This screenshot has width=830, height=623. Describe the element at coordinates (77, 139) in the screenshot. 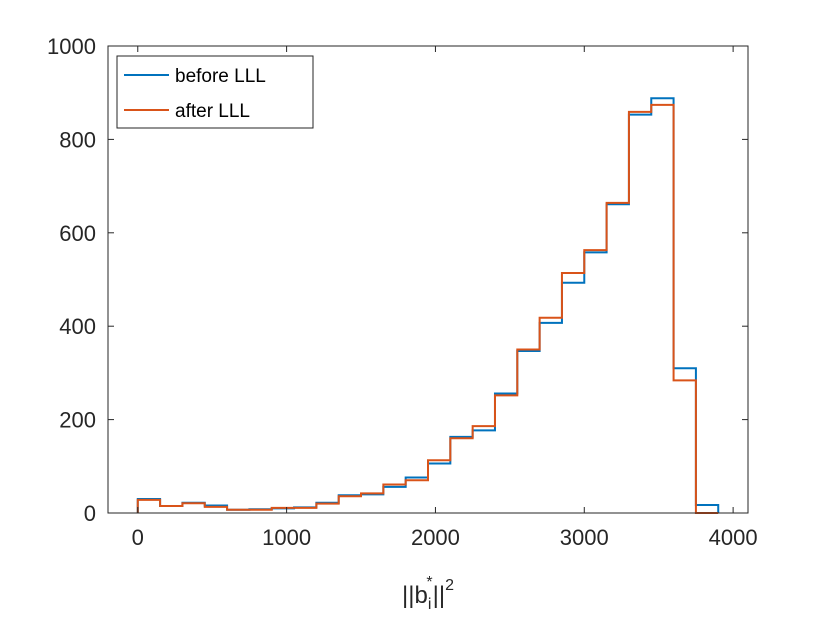

I see `y-tick-label: 800` at that location.